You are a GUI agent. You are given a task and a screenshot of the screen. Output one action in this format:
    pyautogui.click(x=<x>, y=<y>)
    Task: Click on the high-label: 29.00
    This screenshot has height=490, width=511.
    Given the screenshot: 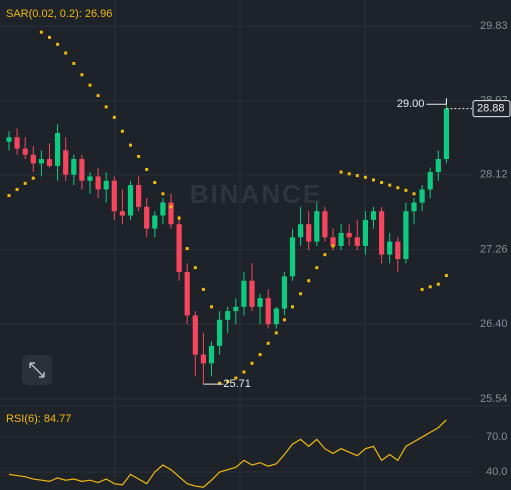 What is the action you would take?
    pyautogui.click(x=411, y=104)
    